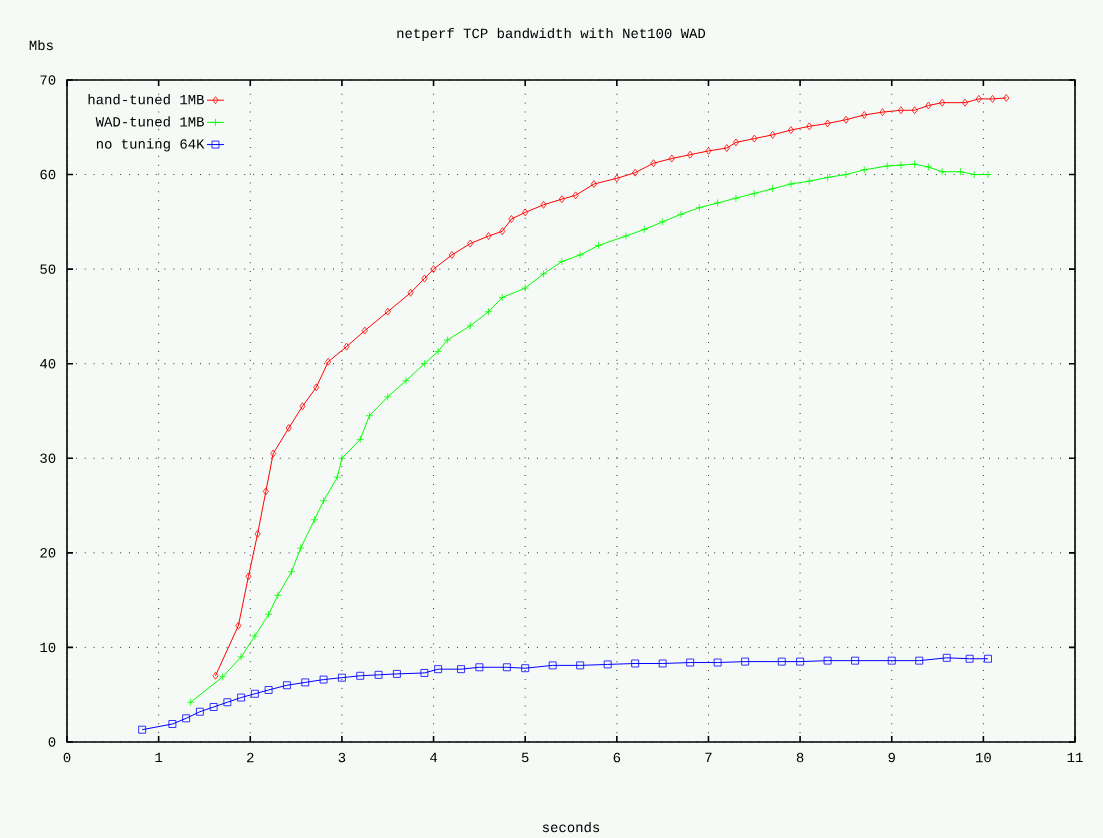 Image resolution: width=1103 pixels, height=838 pixels. What do you see at coordinates (48, 553) in the screenshot?
I see `y-tick-label: 20` at bounding box center [48, 553].